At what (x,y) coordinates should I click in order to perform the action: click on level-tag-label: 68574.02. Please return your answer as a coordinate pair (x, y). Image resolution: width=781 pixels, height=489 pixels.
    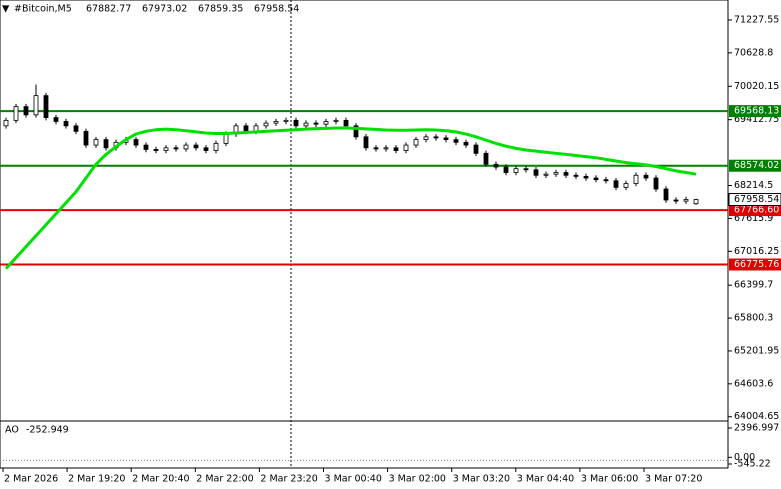
    Looking at the image, I should click on (756, 165).